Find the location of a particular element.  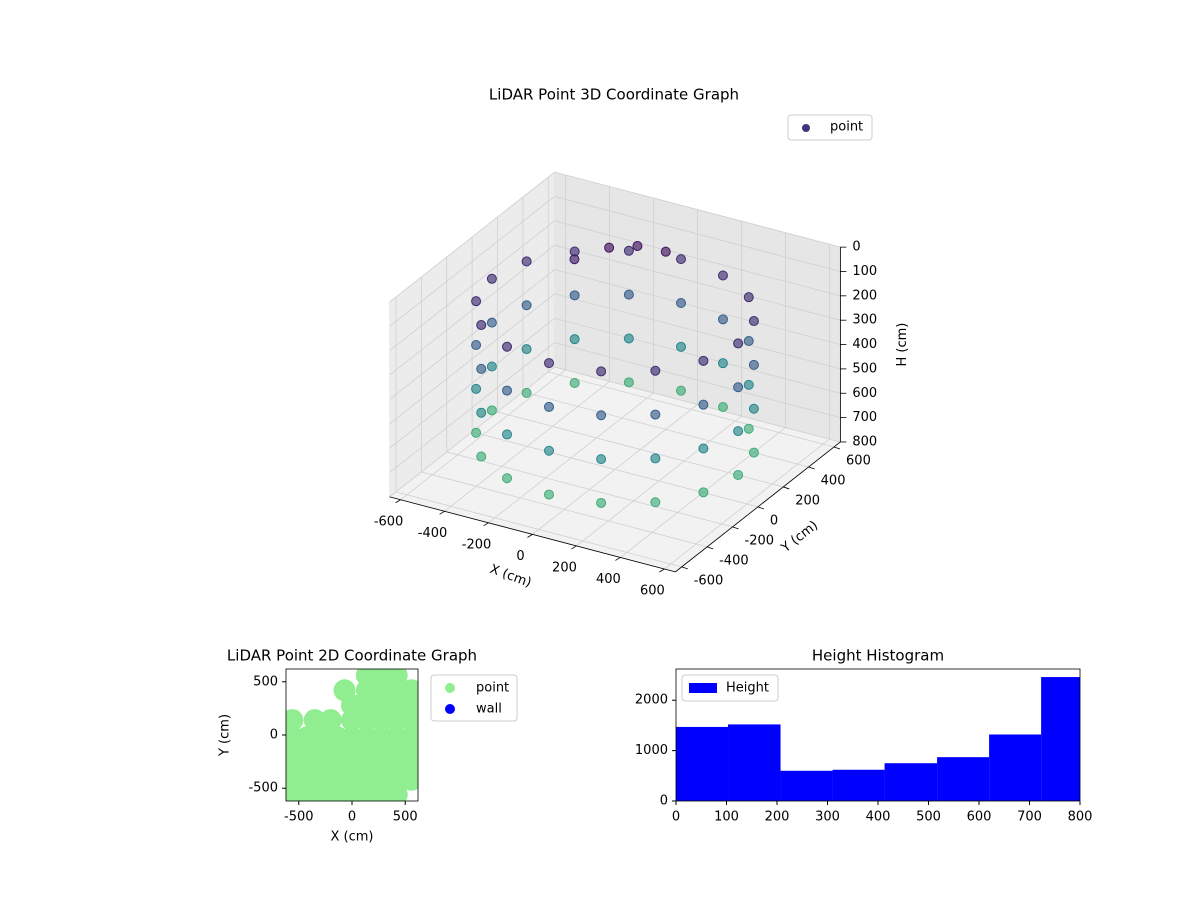

x-tick-label: 600 is located at coordinates (979, 817).